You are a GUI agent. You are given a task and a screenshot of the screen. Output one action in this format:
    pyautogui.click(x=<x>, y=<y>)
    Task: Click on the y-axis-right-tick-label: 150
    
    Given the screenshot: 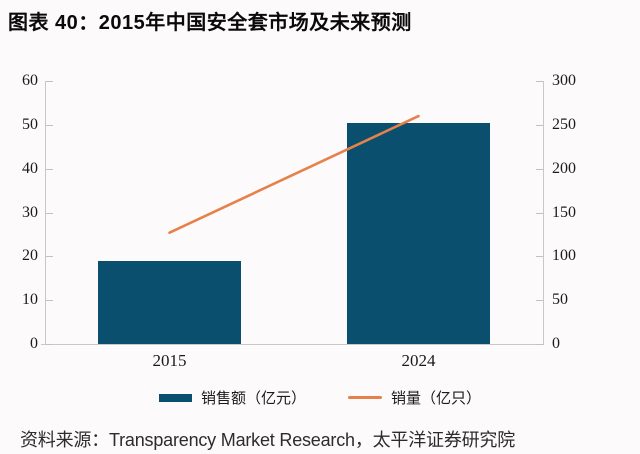 What is the action you would take?
    pyautogui.click(x=564, y=212)
    